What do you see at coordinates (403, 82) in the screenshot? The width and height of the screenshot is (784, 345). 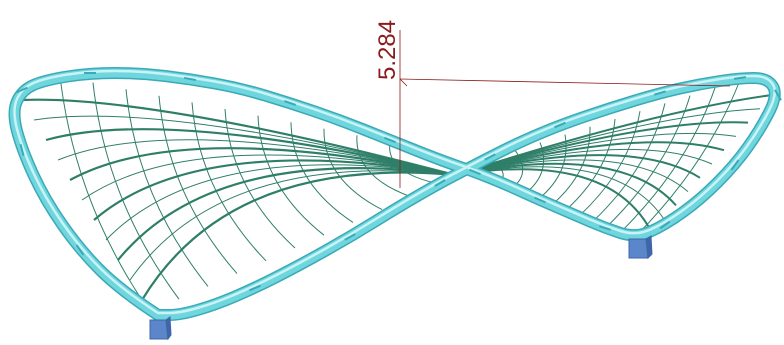 I see `dimension-leader-line` at bounding box center [403, 82].